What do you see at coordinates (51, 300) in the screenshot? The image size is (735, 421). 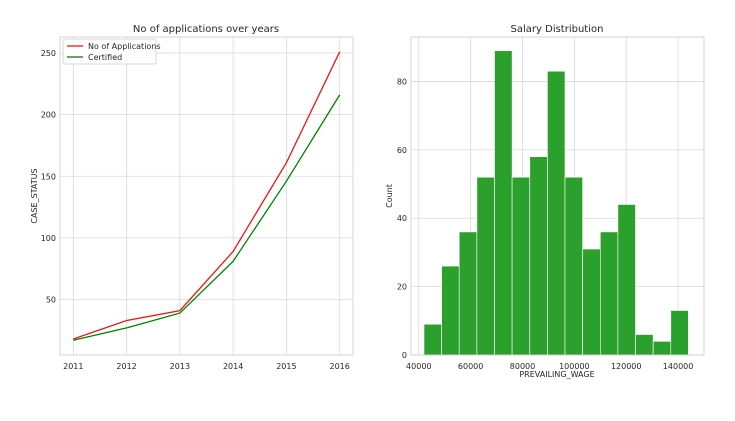 I see `y-tick-label: 50` at bounding box center [51, 300].